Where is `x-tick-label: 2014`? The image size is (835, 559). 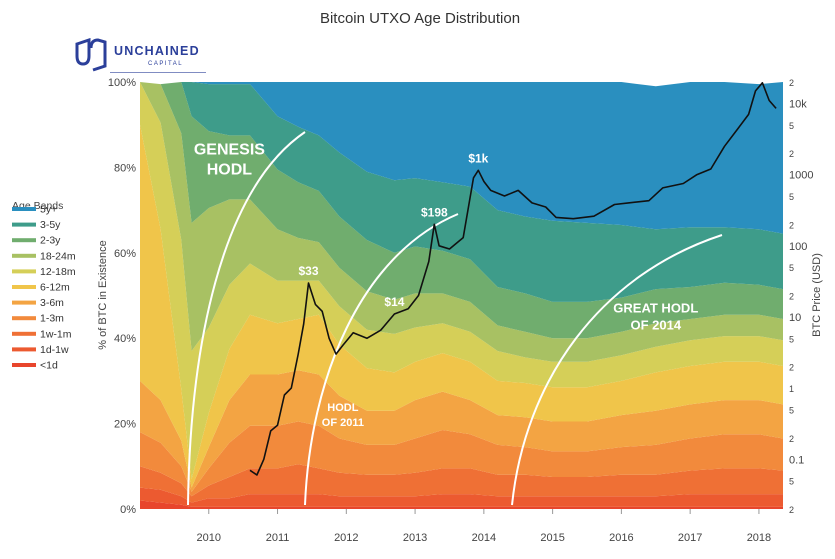
x-tick-label: 2014 is located at coordinates (484, 538).